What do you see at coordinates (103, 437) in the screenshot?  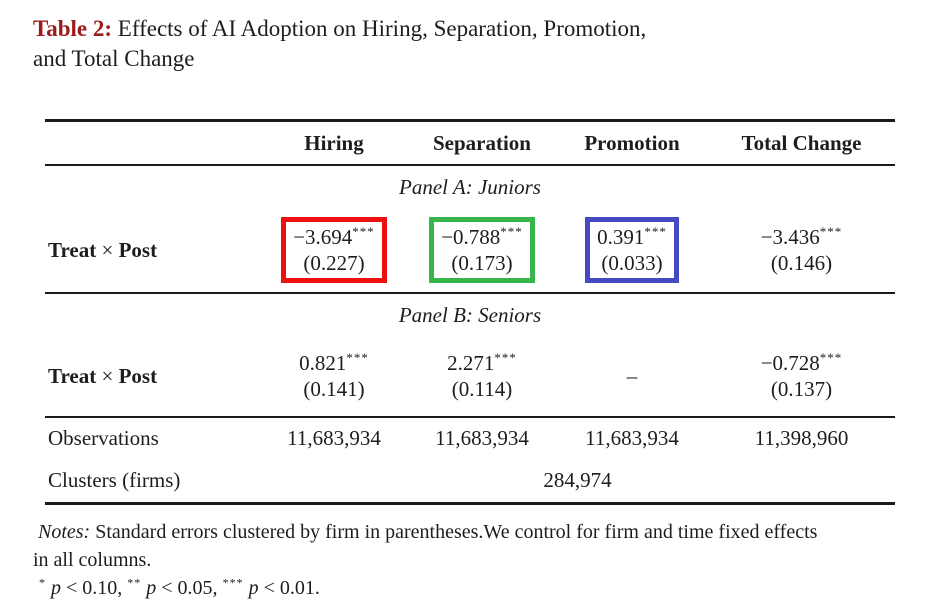 I see `observations-label: Observations` at bounding box center [103, 437].